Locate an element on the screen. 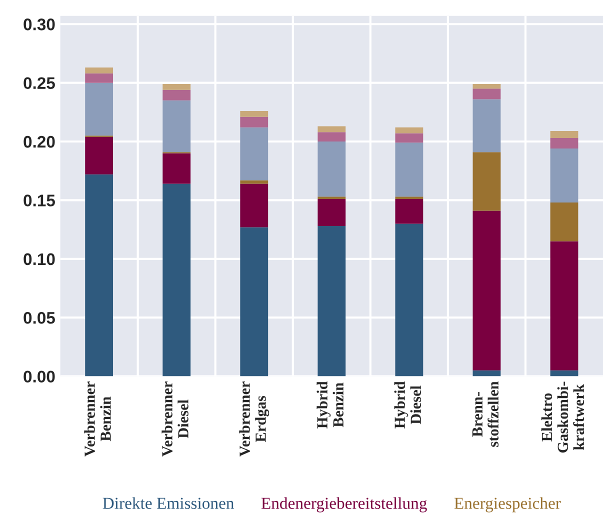 This screenshot has width=603, height=530. text: Endenergiebereitstellung is located at coordinates (344, 504).